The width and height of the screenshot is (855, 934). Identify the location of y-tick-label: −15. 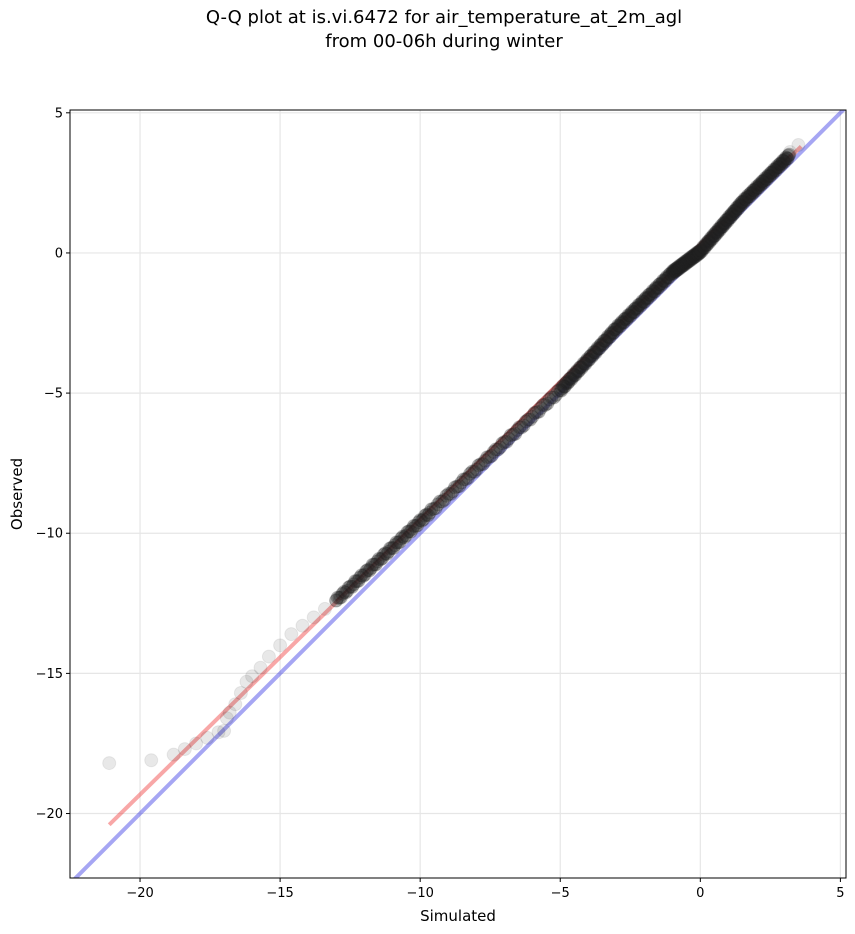
(49, 674).